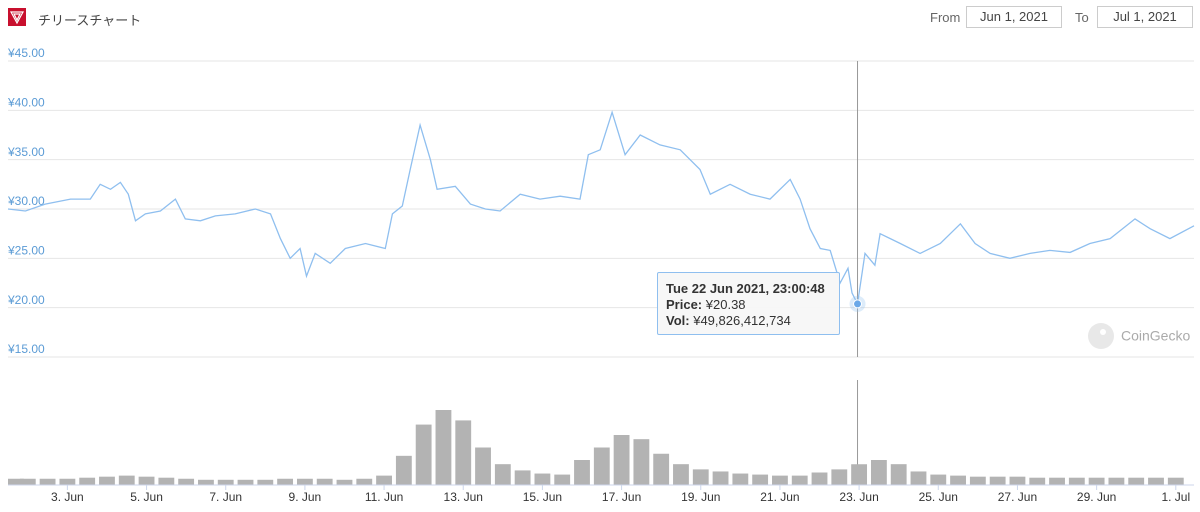 The height and width of the screenshot is (512, 1200). Describe the element at coordinates (1014, 17) in the screenshot. I see `from-input: Jun 1, 2021` at that location.